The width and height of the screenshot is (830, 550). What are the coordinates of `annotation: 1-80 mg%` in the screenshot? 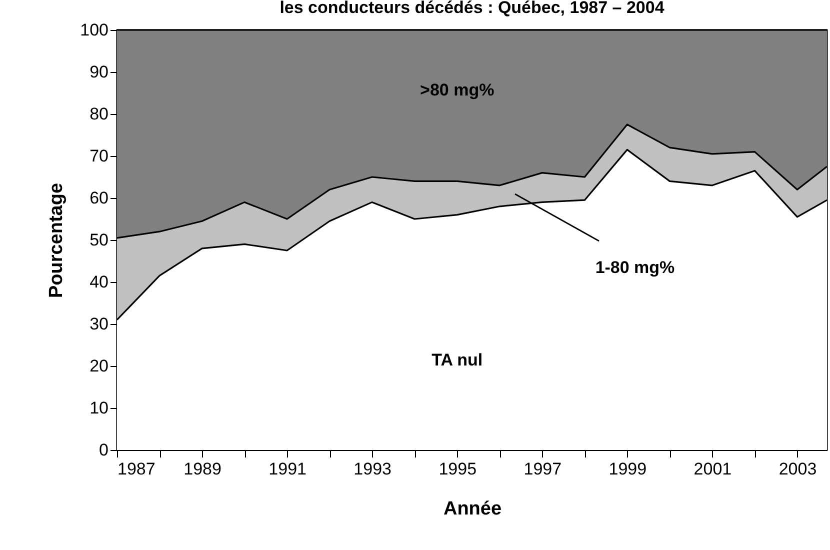 It's located at (635, 267).